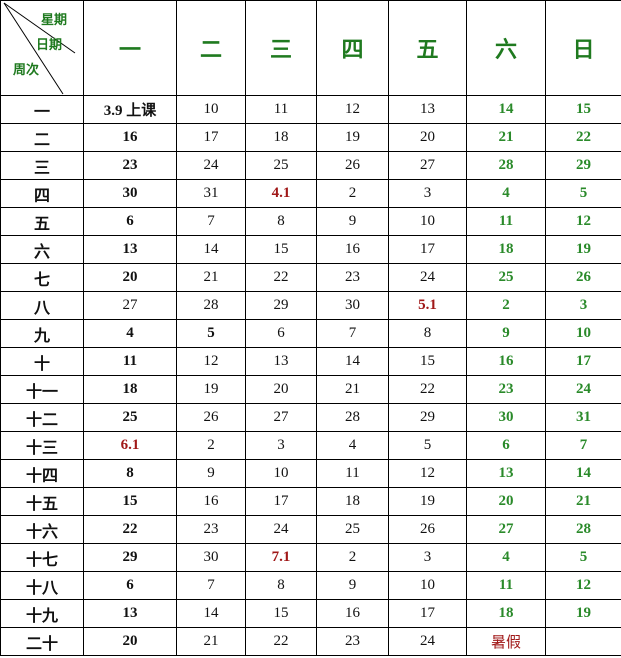 The image size is (621, 658). What do you see at coordinates (42, 389) in the screenshot?
I see `week-number-cell: 十一` at bounding box center [42, 389].